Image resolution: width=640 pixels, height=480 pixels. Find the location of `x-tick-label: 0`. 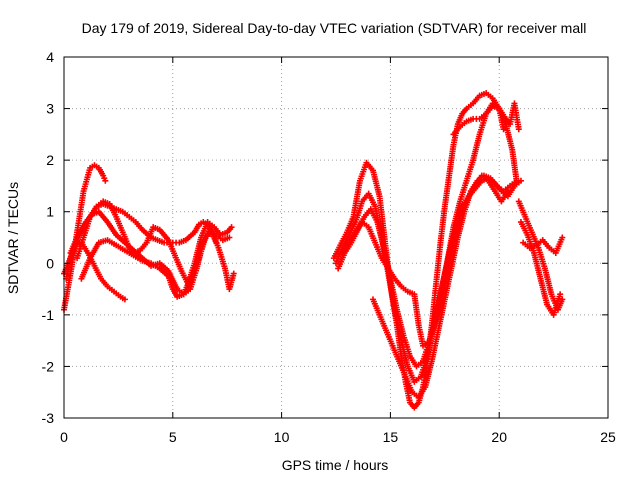

x-tick-label: 0 is located at coordinates (64, 437).